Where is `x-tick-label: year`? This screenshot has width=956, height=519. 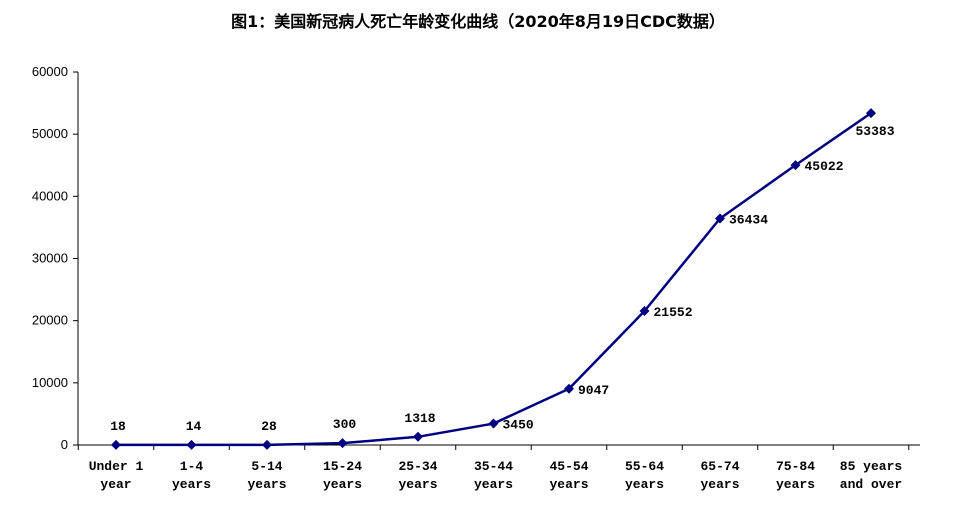 x-tick-label: year is located at coordinates (115, 484).